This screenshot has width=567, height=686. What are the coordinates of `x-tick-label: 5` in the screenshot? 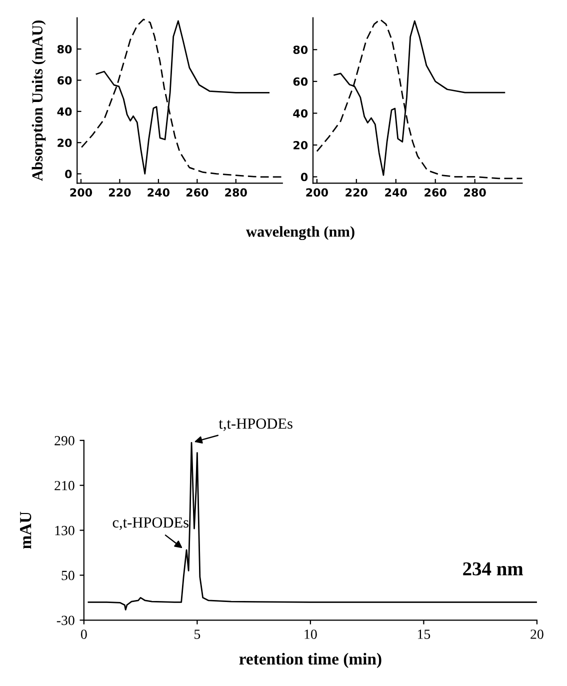 It's located at (197, 634).